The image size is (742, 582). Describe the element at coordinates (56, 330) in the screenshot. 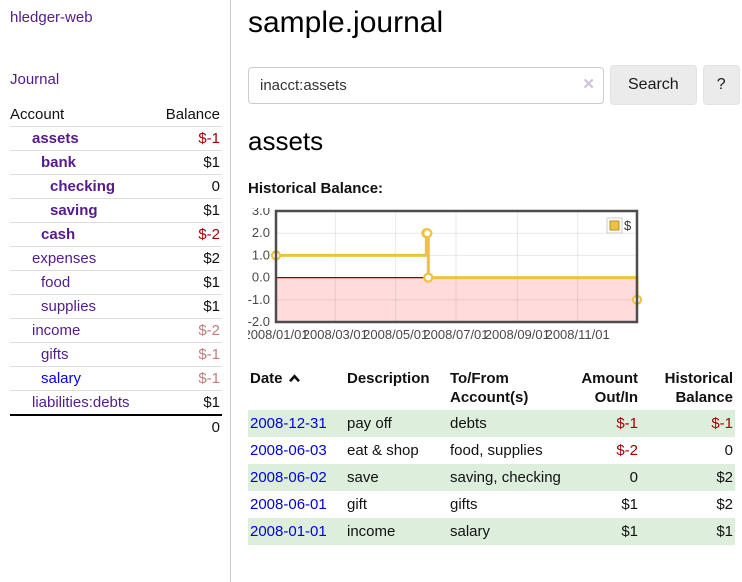

I see `account-link-income: income` at that location.